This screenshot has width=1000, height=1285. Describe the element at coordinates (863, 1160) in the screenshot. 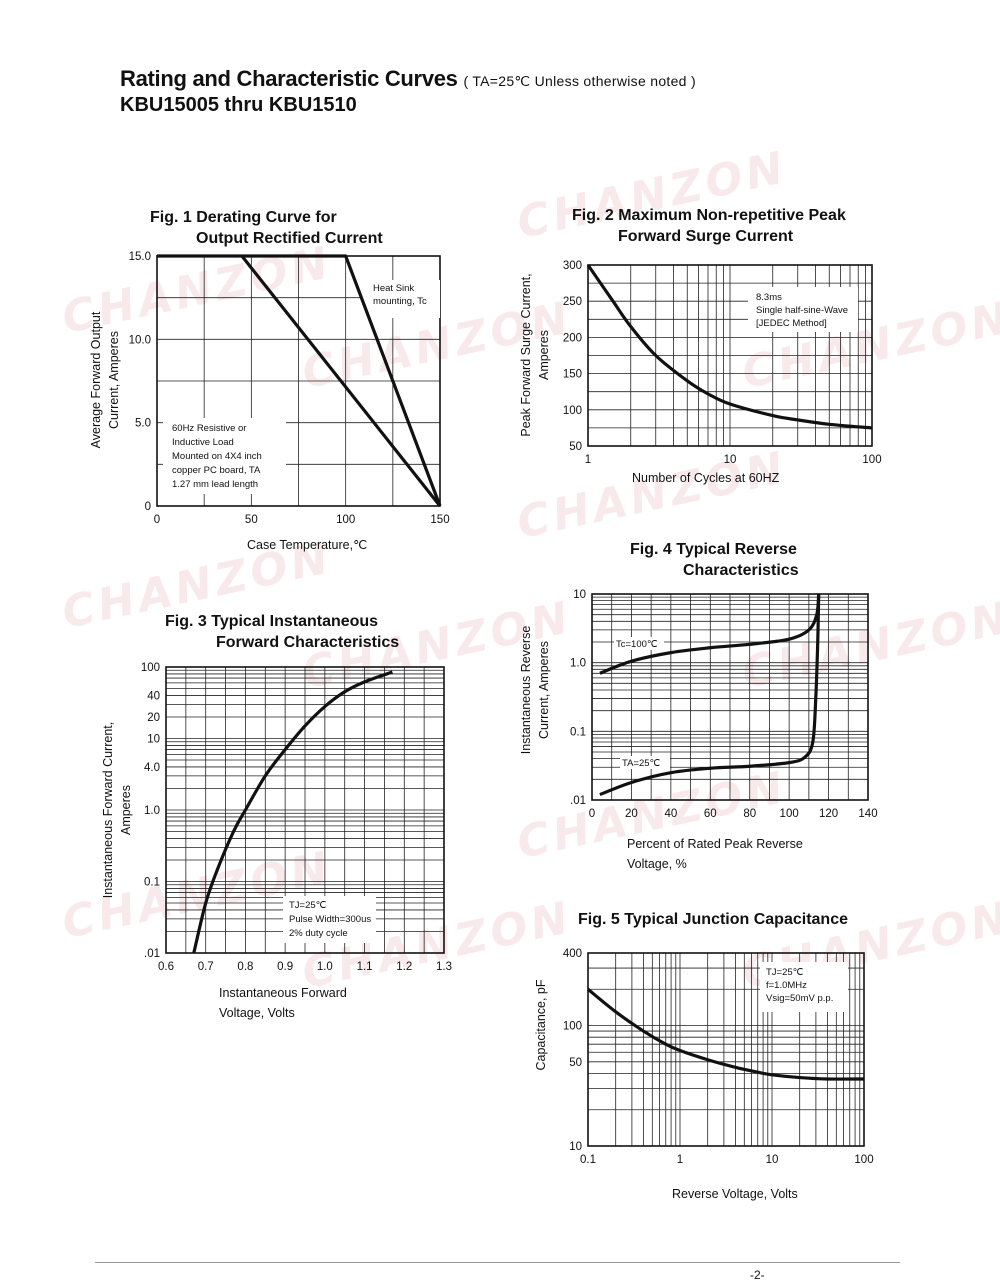

I see `fig5-x-tick-label: 100` at that location.